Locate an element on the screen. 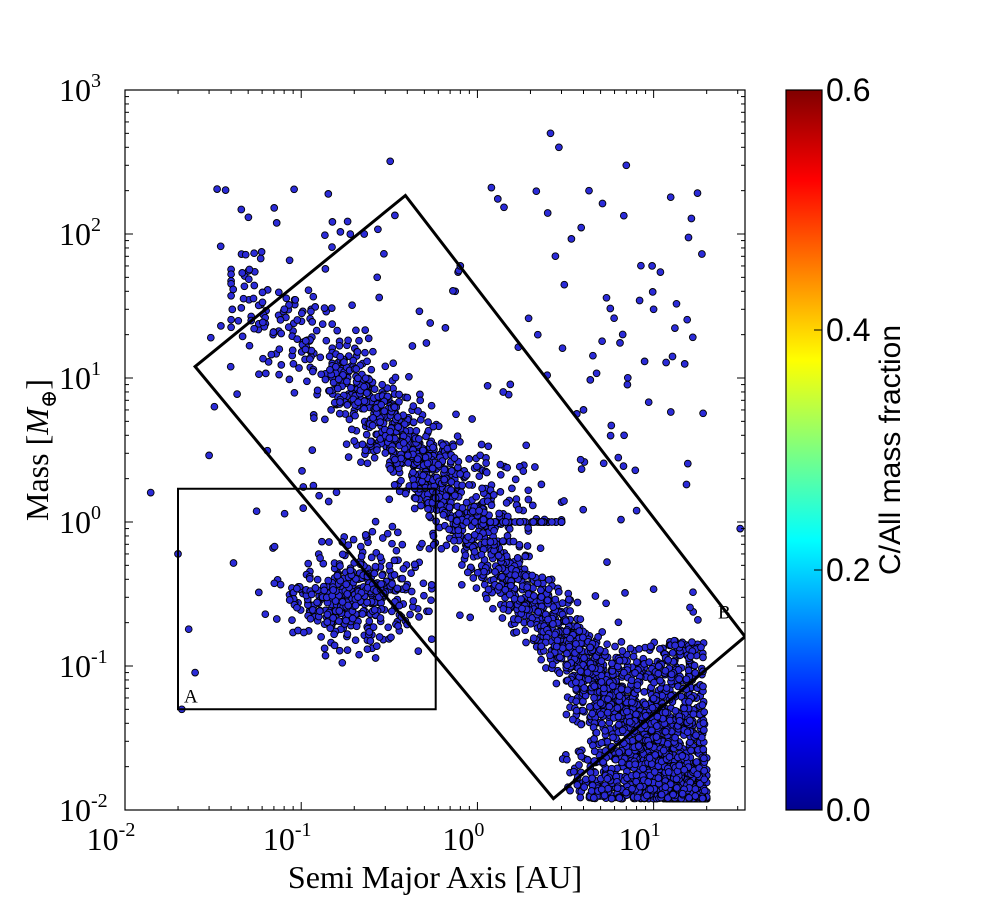 The height and width of the screenshot is (905, 1000). colorbar-label: C/All mass fraction is located at coordinates (890, 450).